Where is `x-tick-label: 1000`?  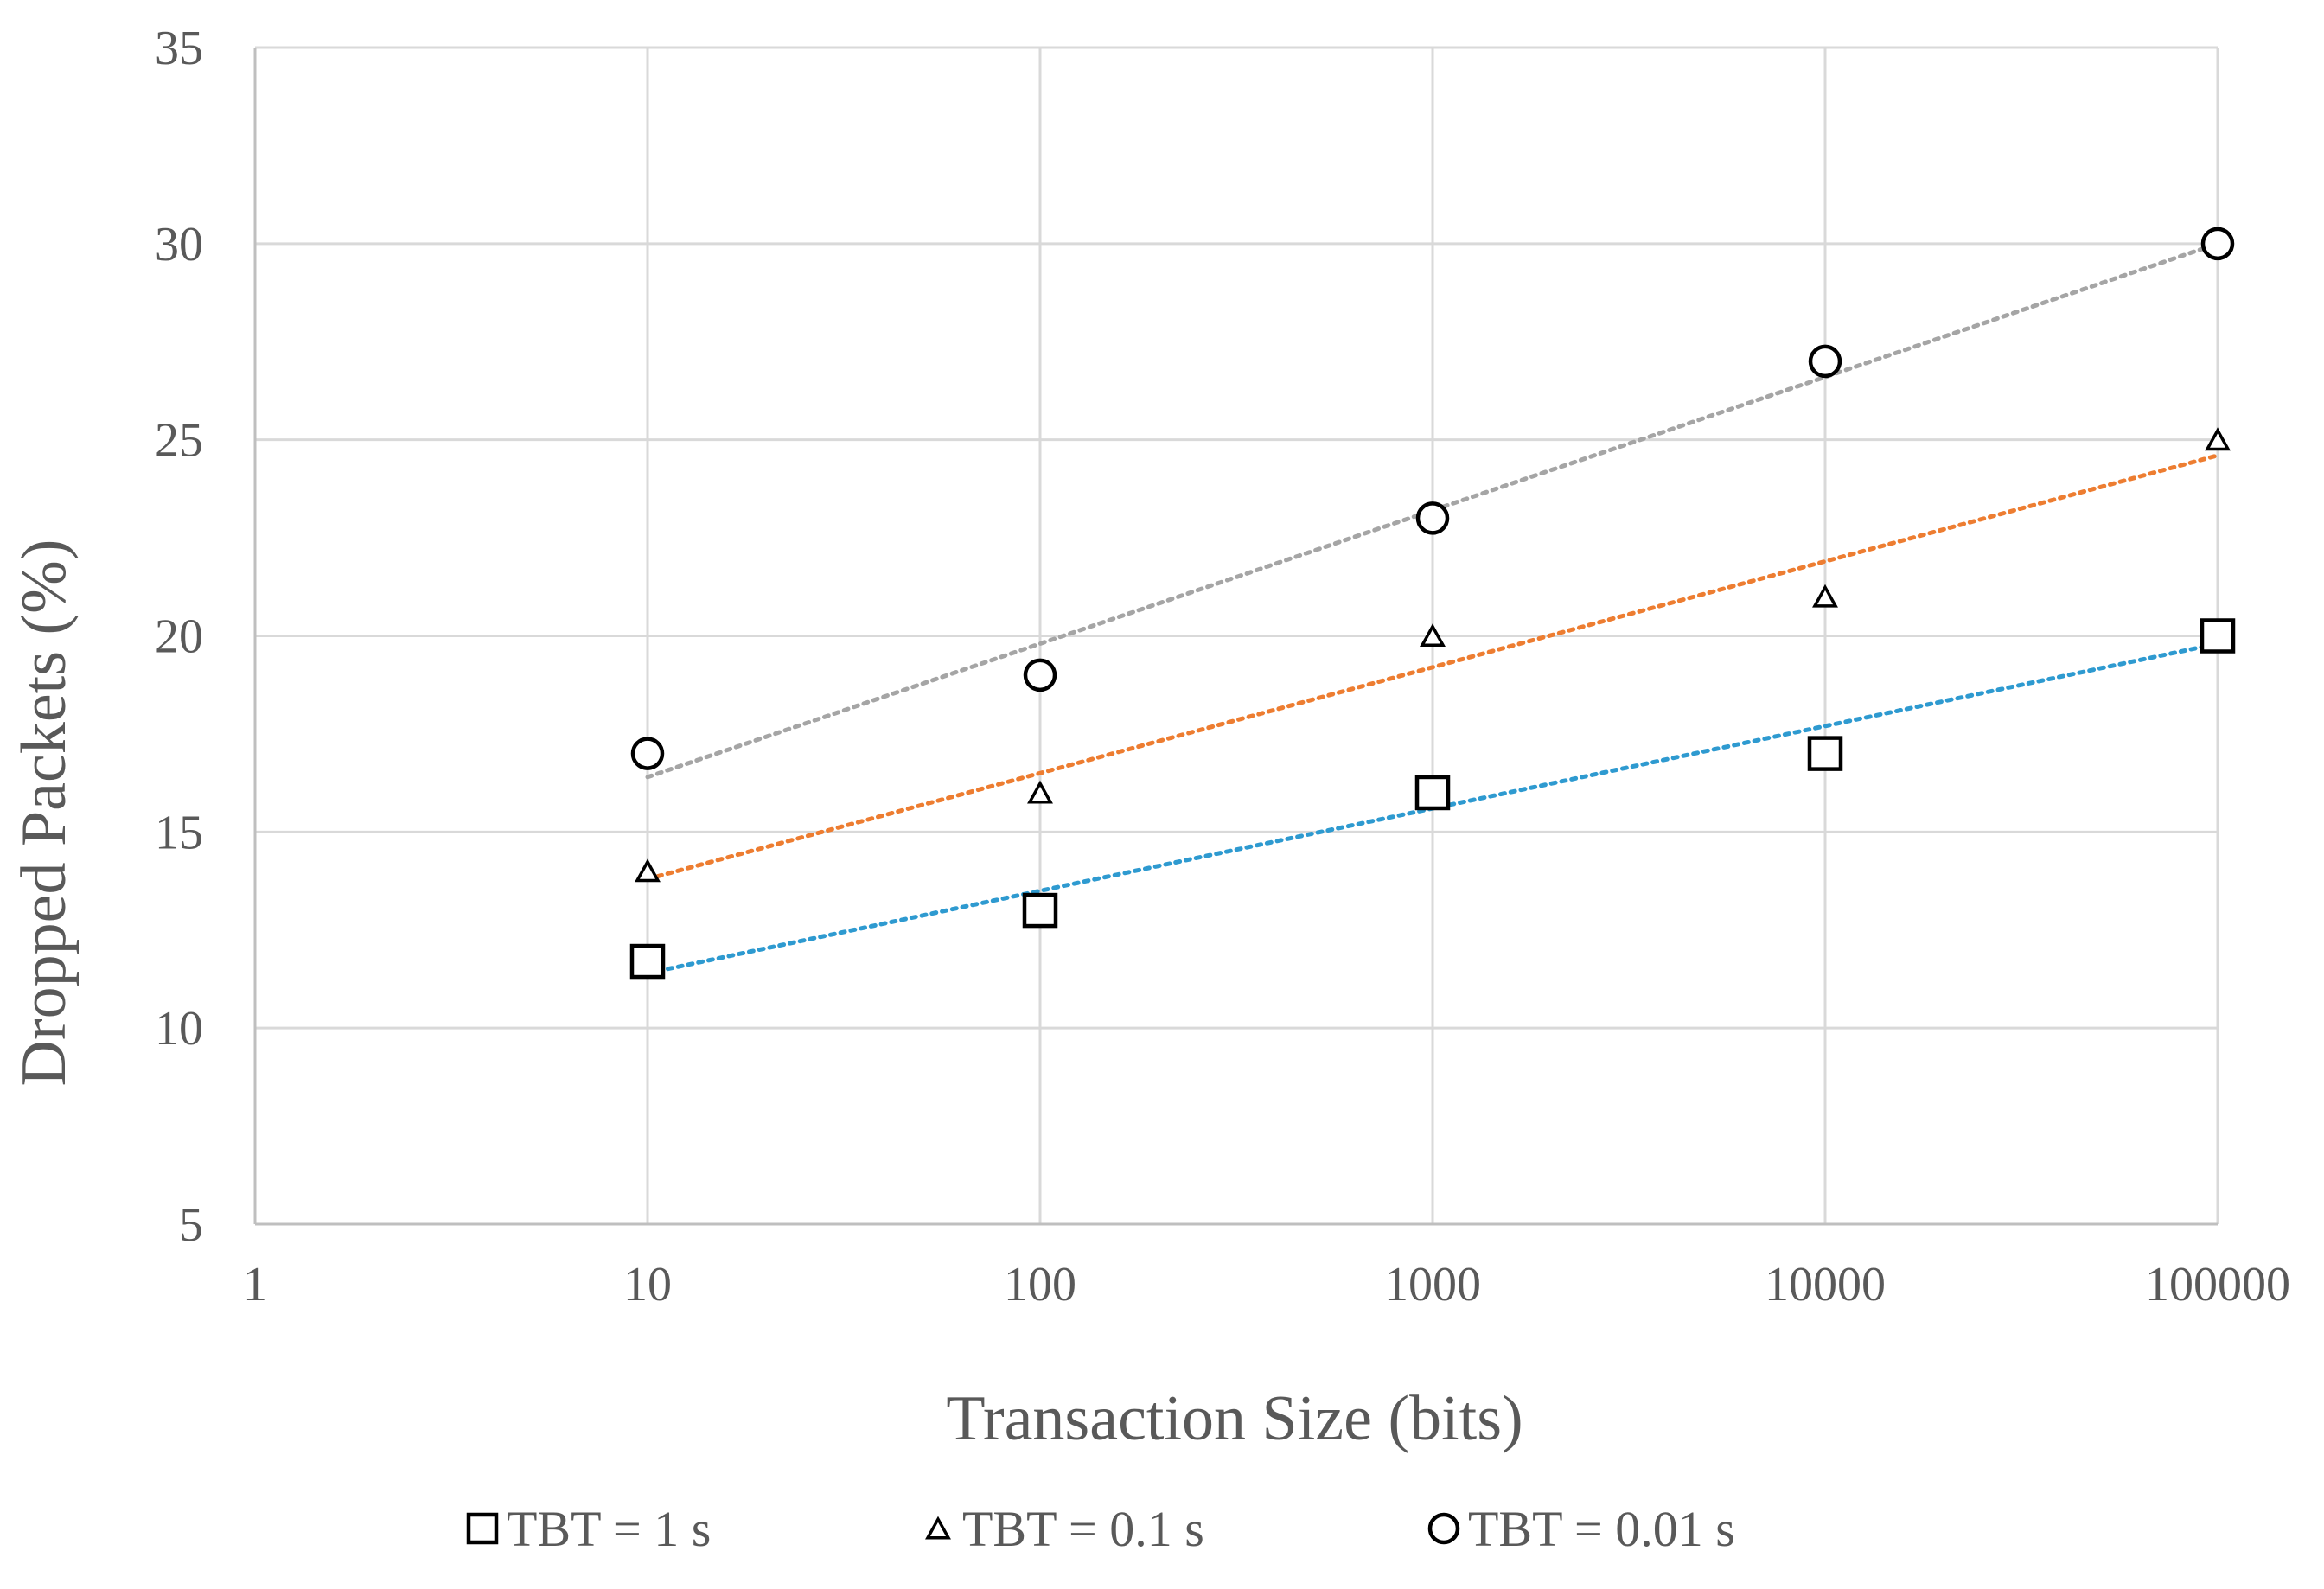 x-tick-label: 1000 is located at coordinates (1432, 1284).